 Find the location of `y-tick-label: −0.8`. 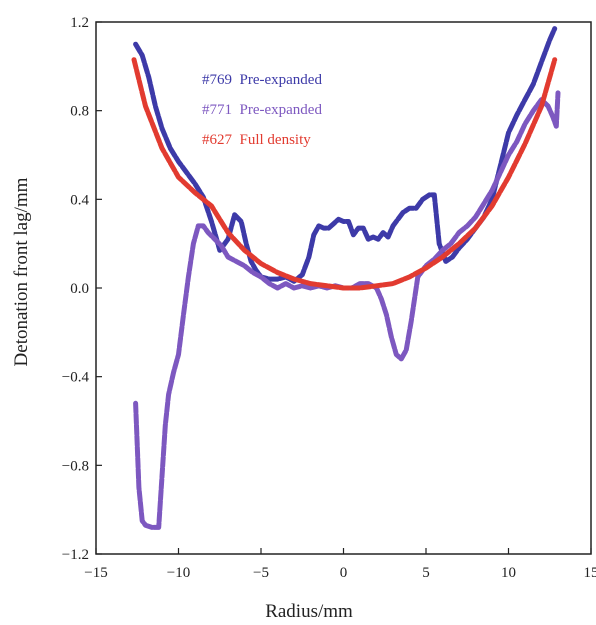

y-tick-label: −0.8 is located at coordinates (75, 466).